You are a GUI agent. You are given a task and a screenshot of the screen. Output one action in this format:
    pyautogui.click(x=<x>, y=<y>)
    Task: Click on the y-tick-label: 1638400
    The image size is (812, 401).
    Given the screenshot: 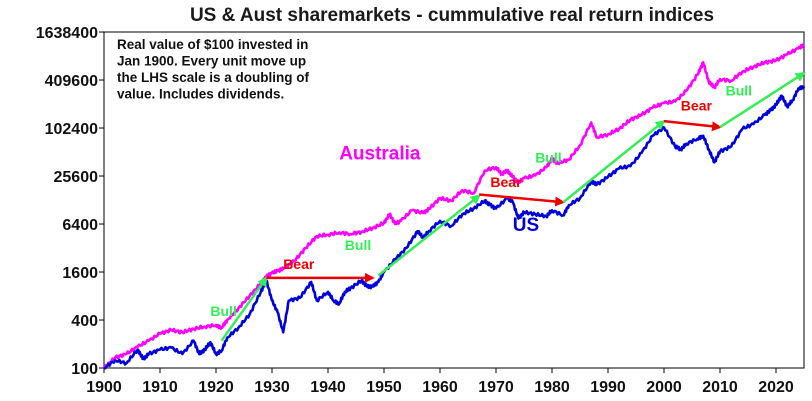 What is the action you would take?
    pyautogui.click(x=67, y=33)
    